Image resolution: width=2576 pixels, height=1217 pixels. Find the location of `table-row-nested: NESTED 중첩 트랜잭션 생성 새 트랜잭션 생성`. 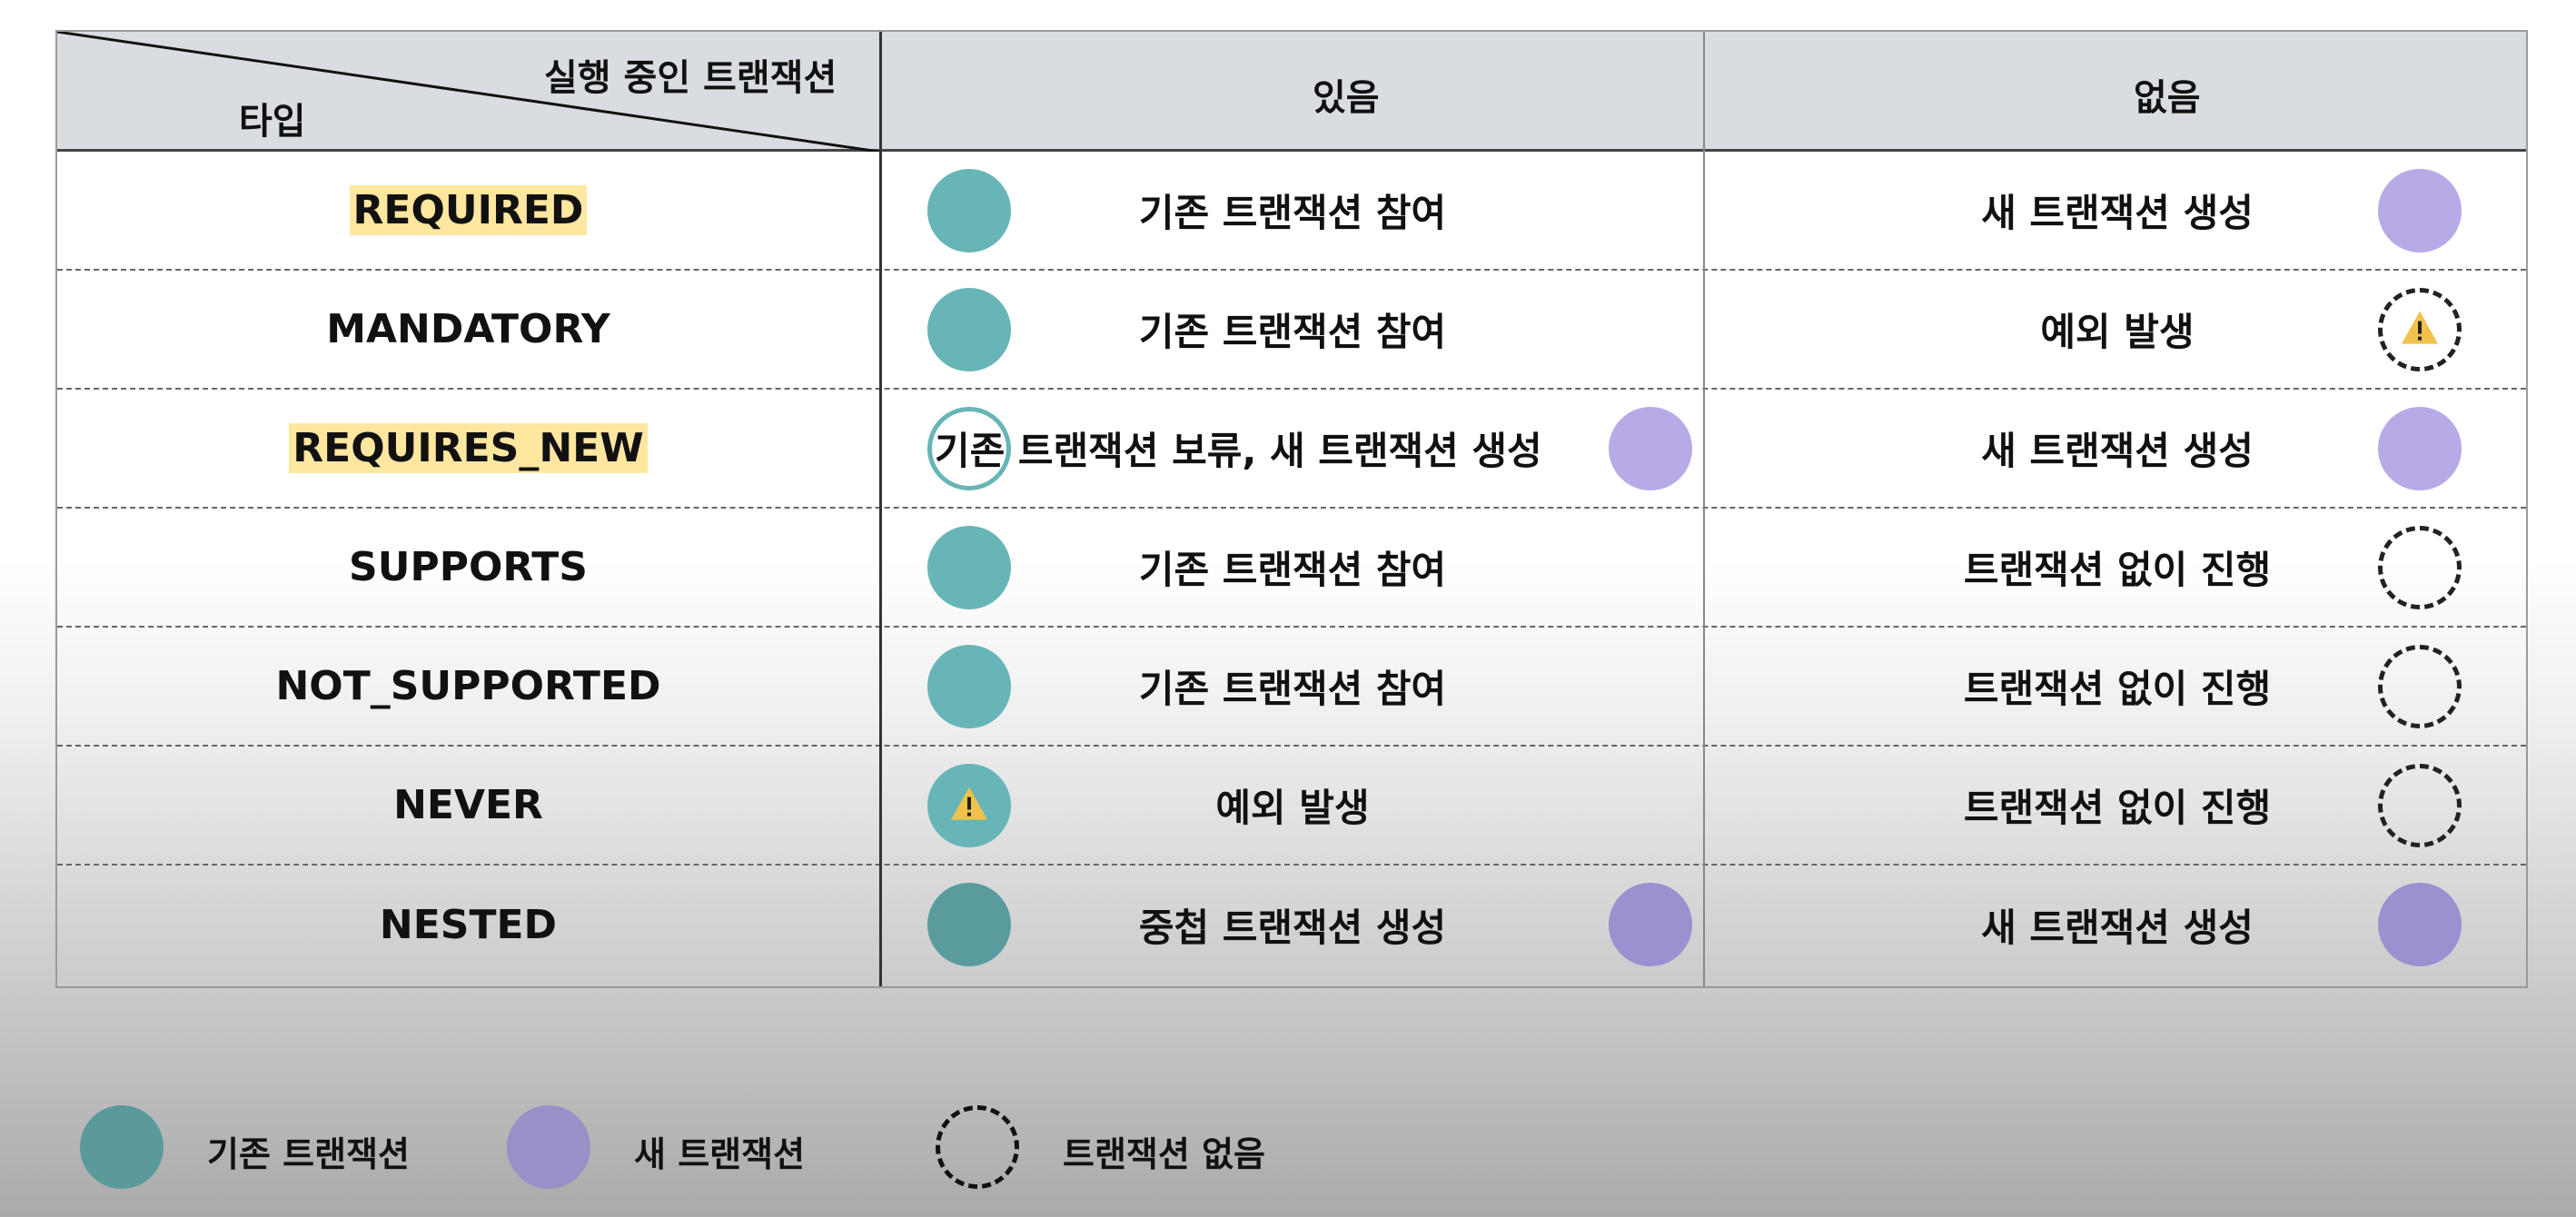

table-row-nested: NESTED 중첩 트랜잭션 생성 새 트랜잭션 생성 is located at coordinates (1291, 925).